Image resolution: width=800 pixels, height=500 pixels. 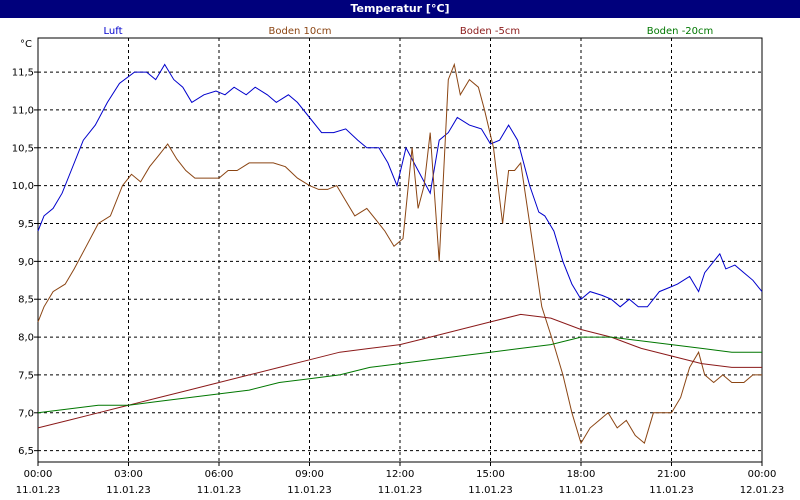 What do you see at coordinates (26, 338) in the screenshot?
I see `y-tick-label: 8,0` at bounding box center [26, 338].